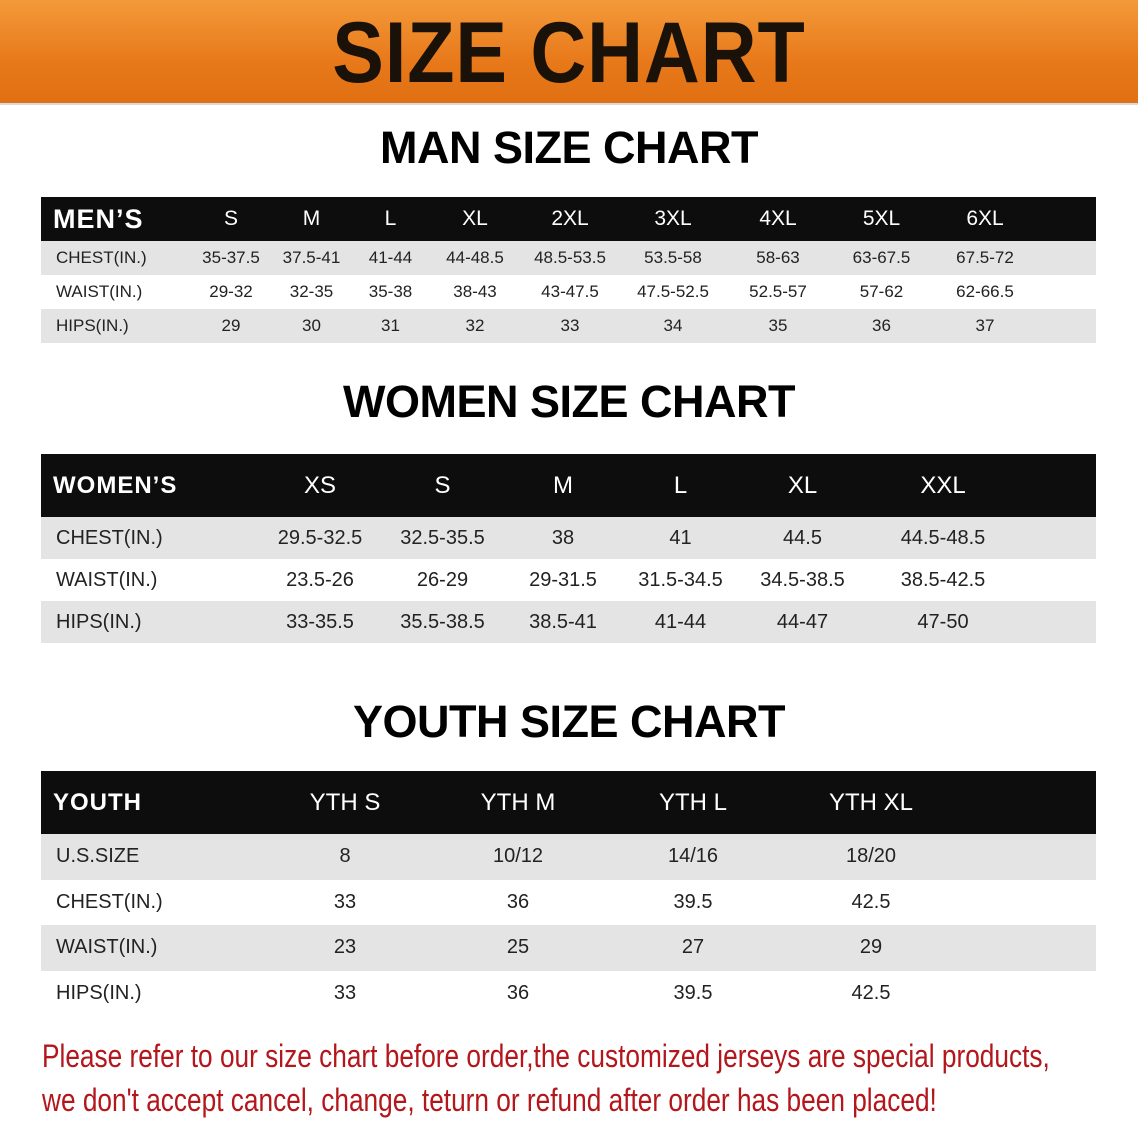 The image size is (1138, 1132). I want to click on table-cell: 32-35, so click(311, 291).